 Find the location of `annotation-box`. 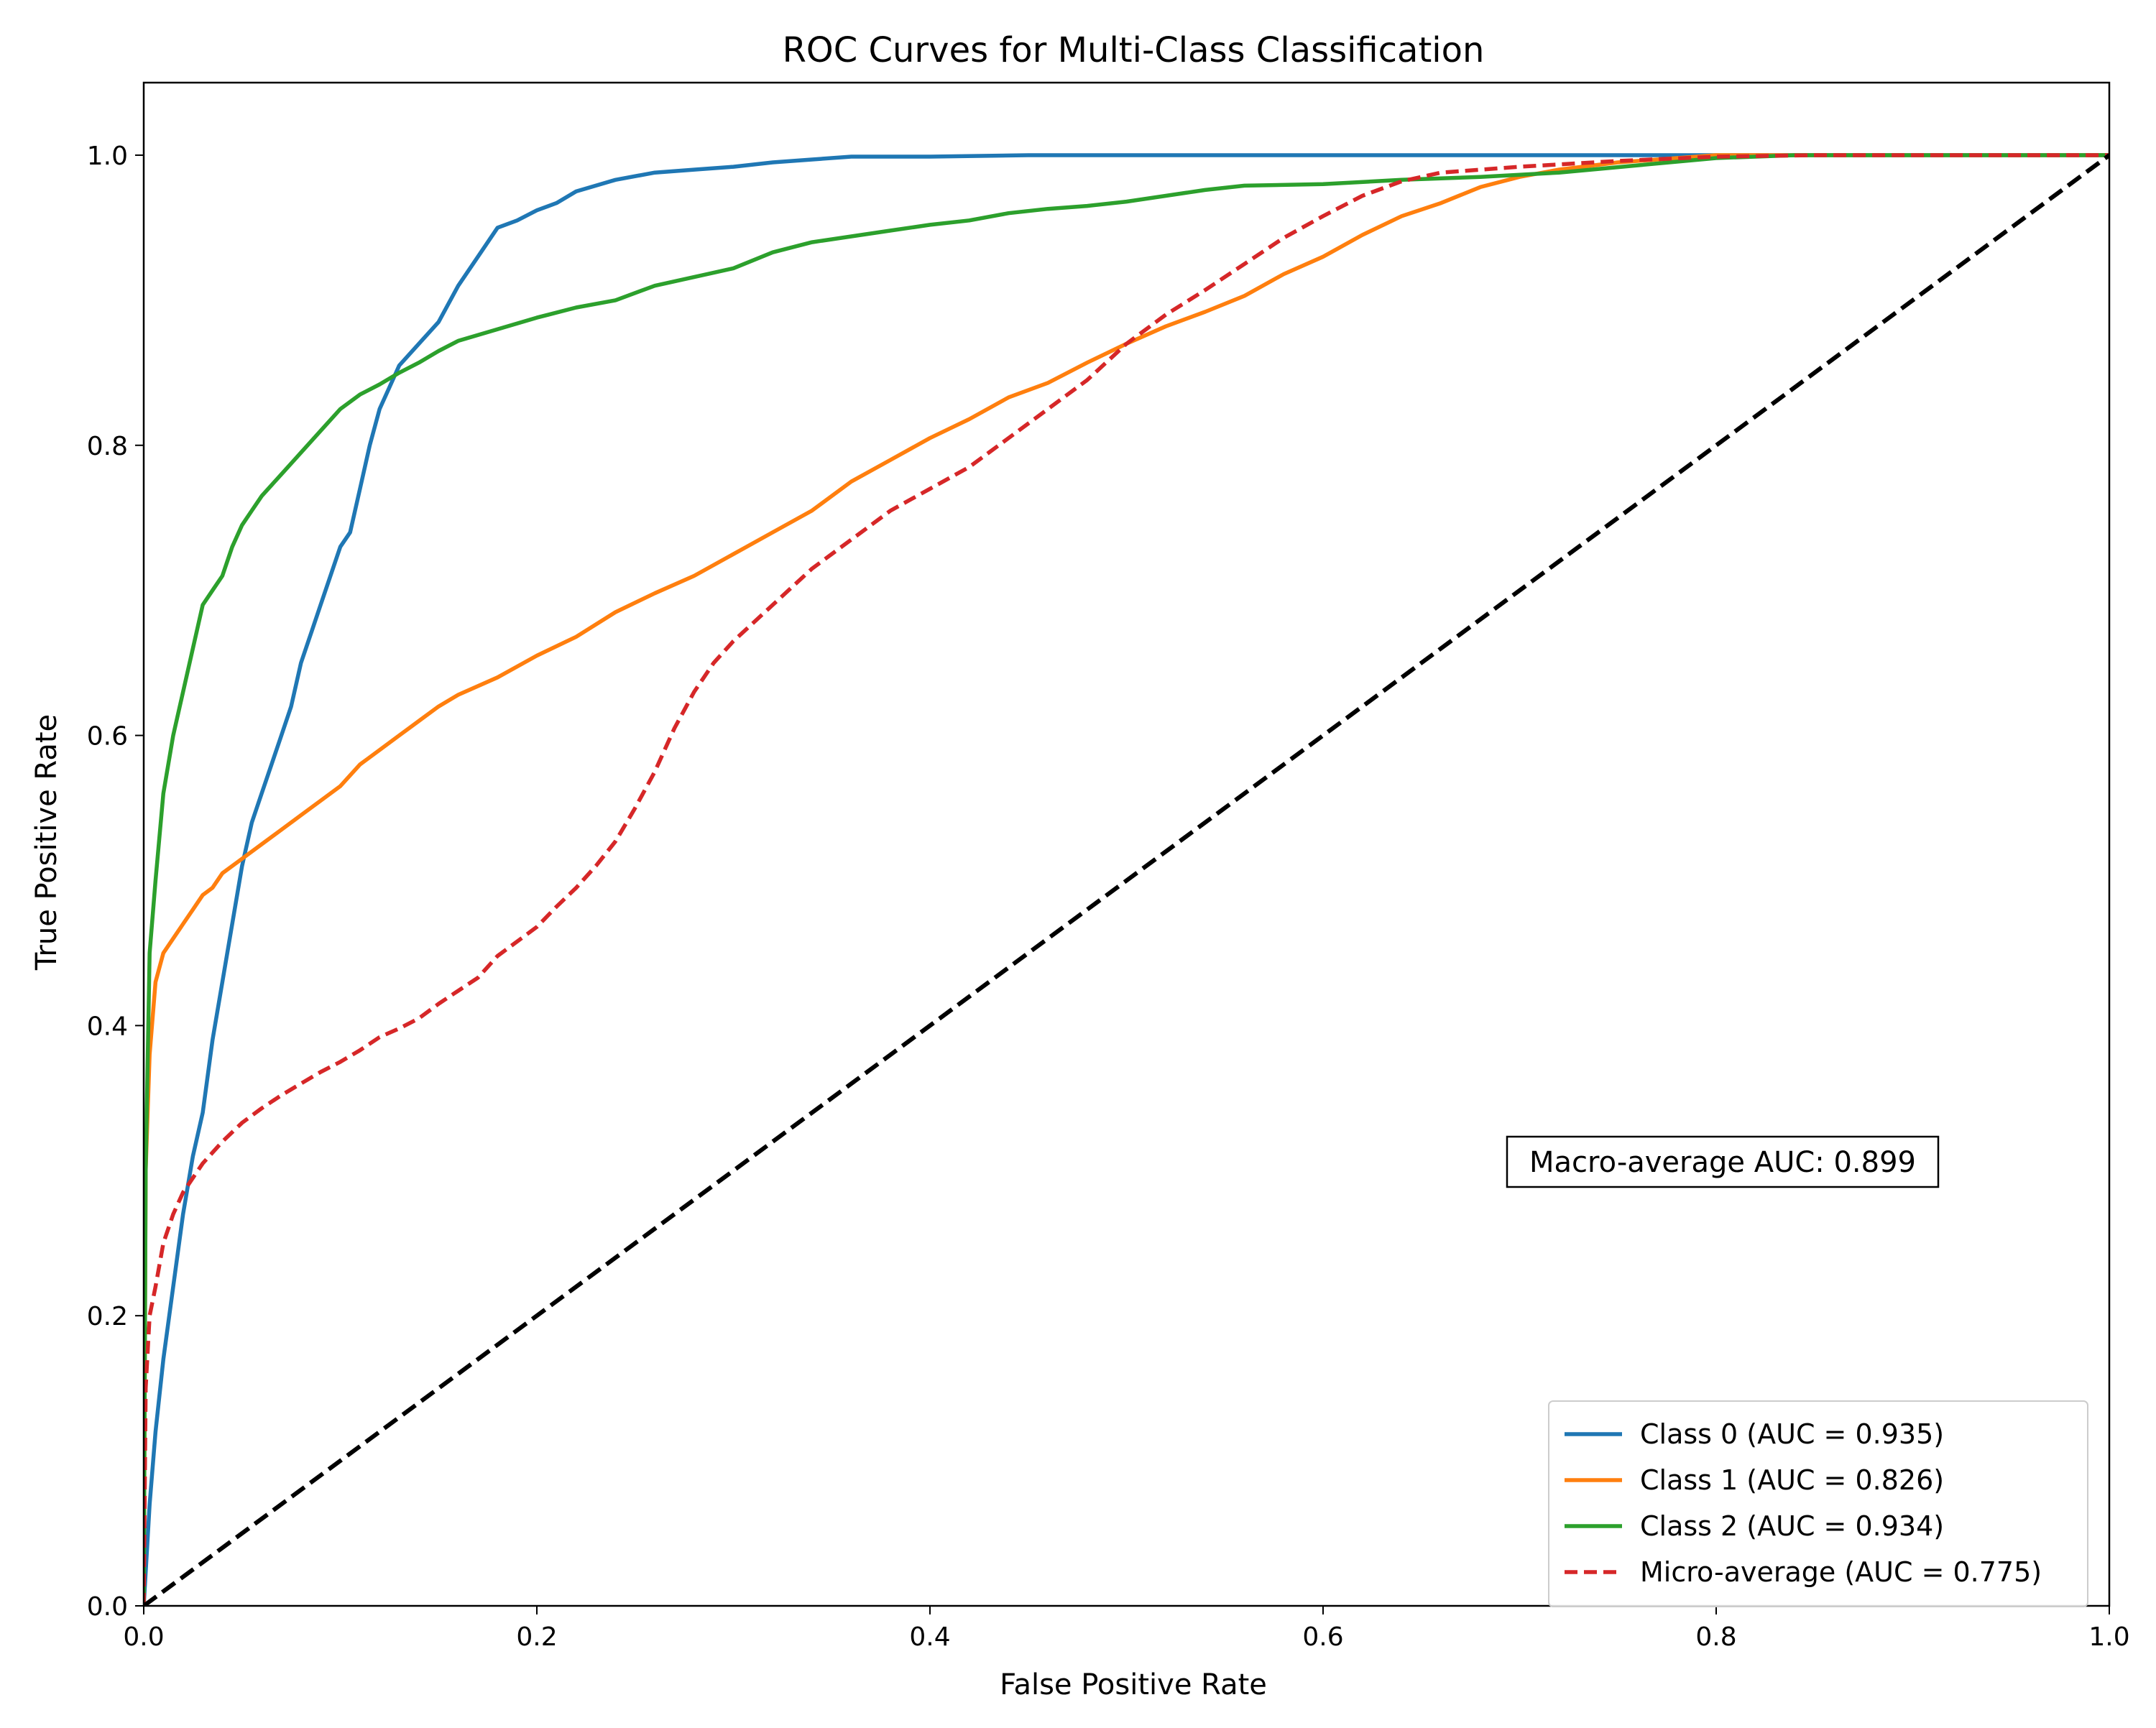

annotation-box is located at coordinates (1723, 1161).